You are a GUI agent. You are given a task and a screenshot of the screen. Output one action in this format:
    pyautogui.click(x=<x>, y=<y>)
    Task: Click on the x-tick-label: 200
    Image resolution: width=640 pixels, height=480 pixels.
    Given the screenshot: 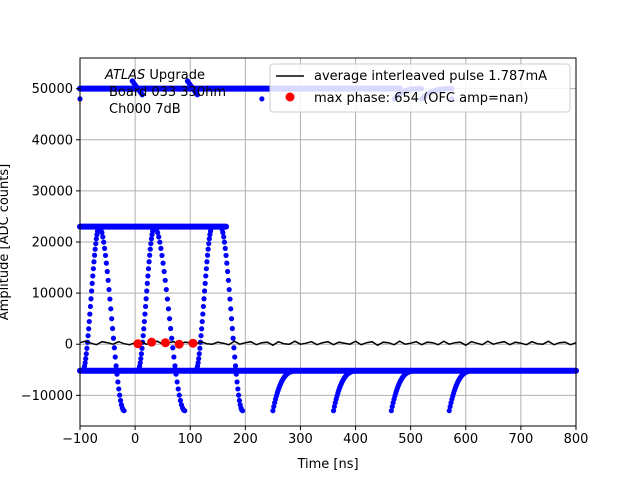 What is the action you would take?
    pyautogui.click(x=245, y=439)
    